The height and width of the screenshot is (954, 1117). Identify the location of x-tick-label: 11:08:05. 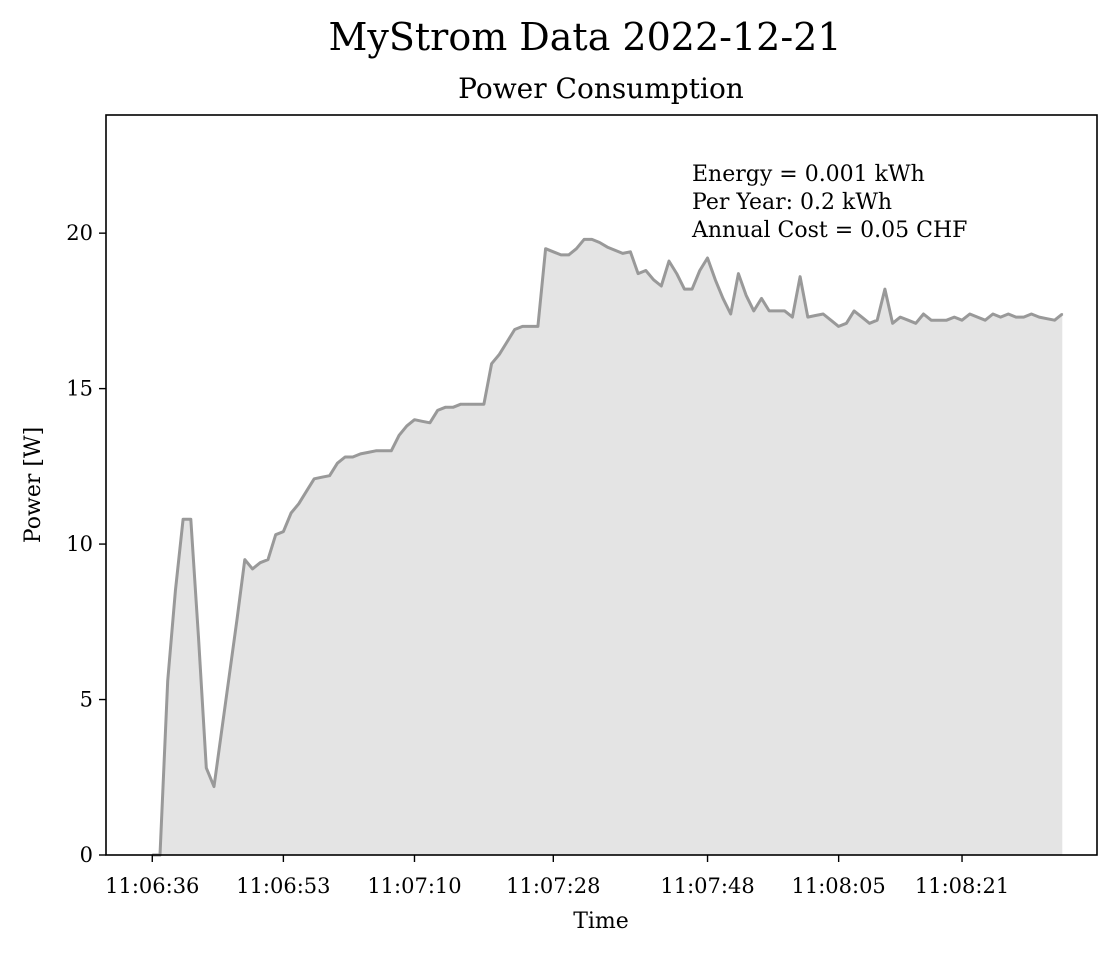
(838, 886).